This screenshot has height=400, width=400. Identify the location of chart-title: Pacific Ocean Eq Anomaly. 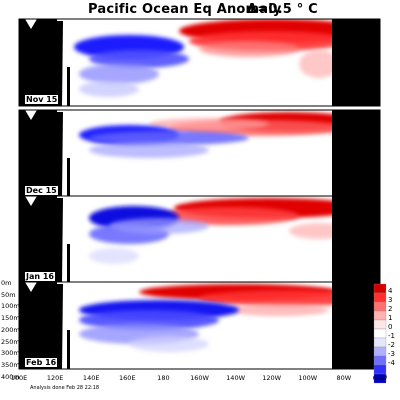
(185, 9).